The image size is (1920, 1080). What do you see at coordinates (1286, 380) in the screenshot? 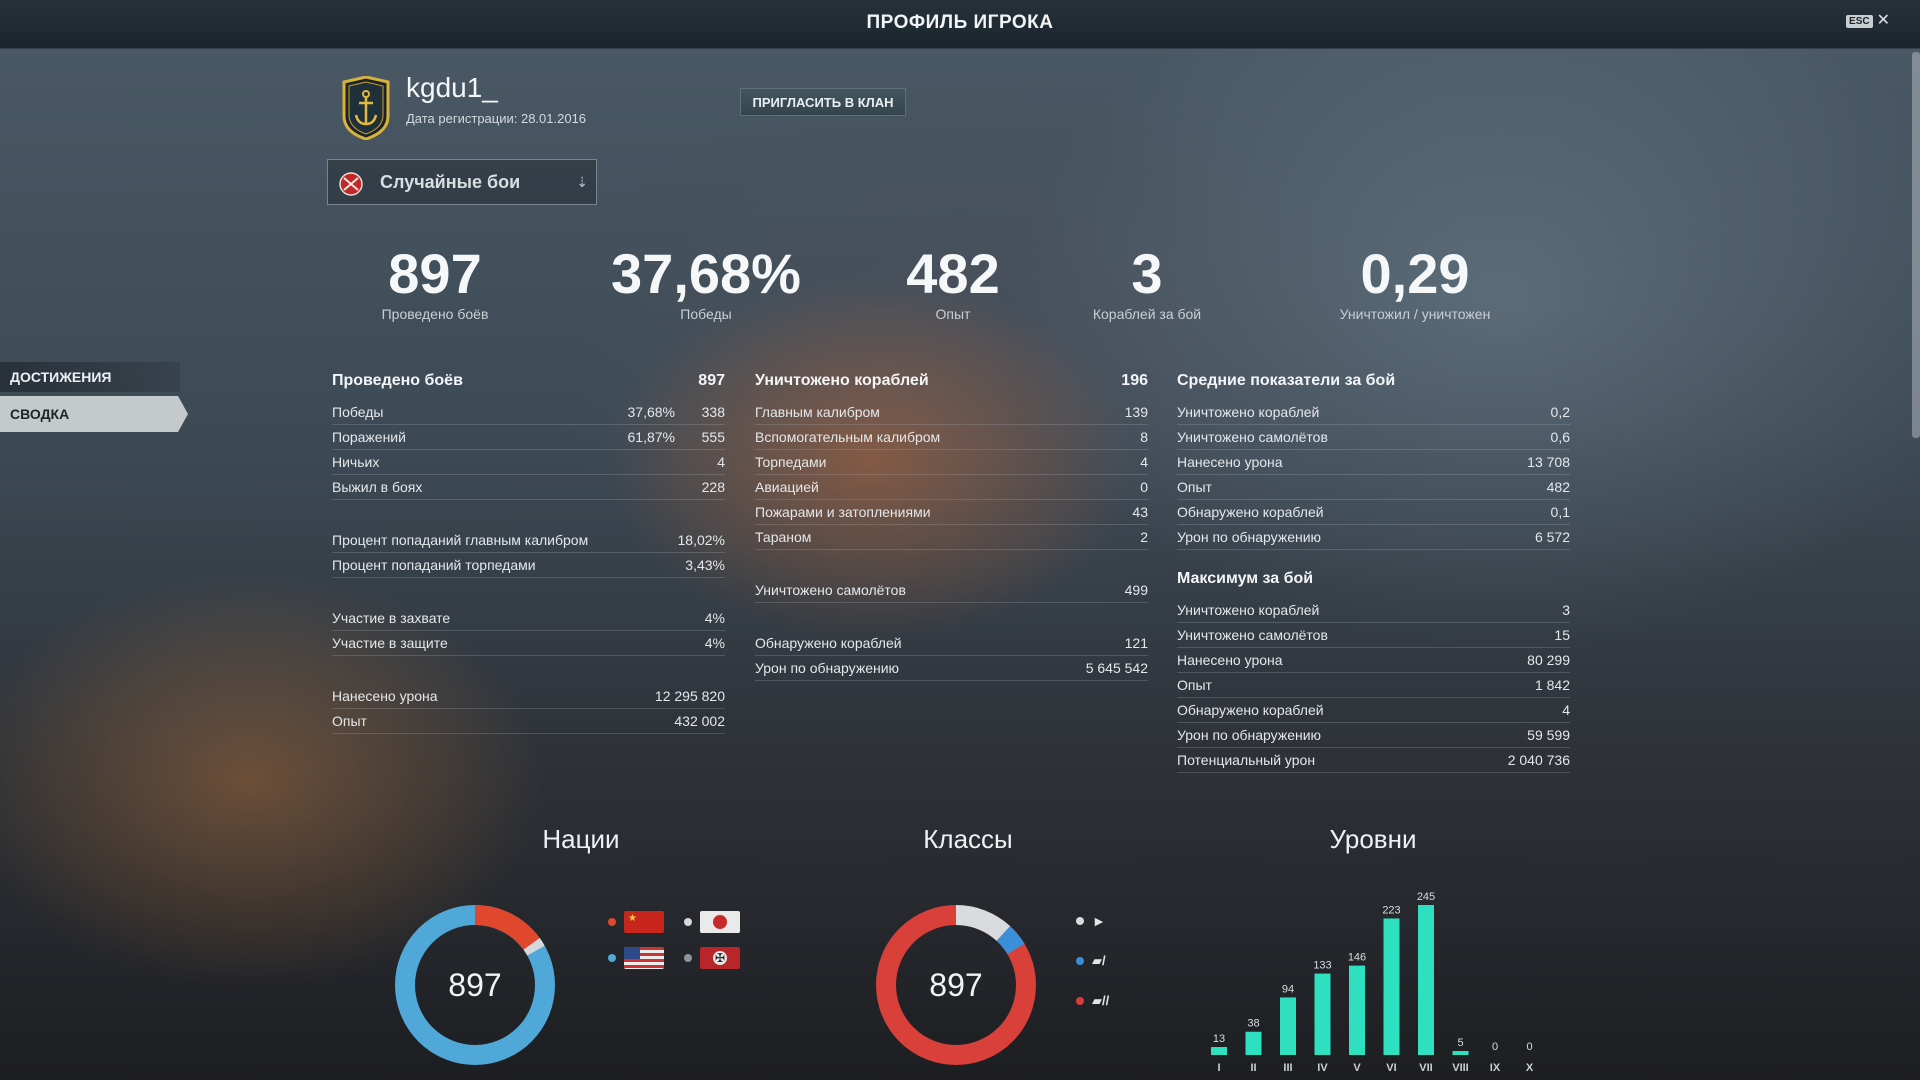
I see `column-header: Средние показатели за бой` at bounding box center [1286, 380].